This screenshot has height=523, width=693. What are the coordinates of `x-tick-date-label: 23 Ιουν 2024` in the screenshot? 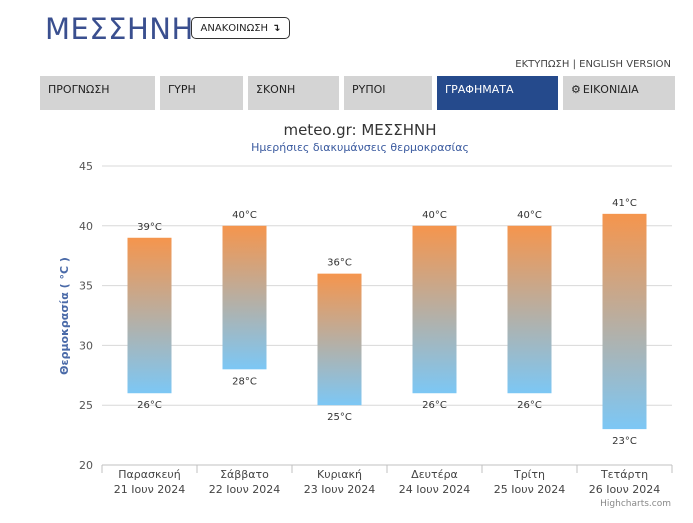 It's located at (339, 489).